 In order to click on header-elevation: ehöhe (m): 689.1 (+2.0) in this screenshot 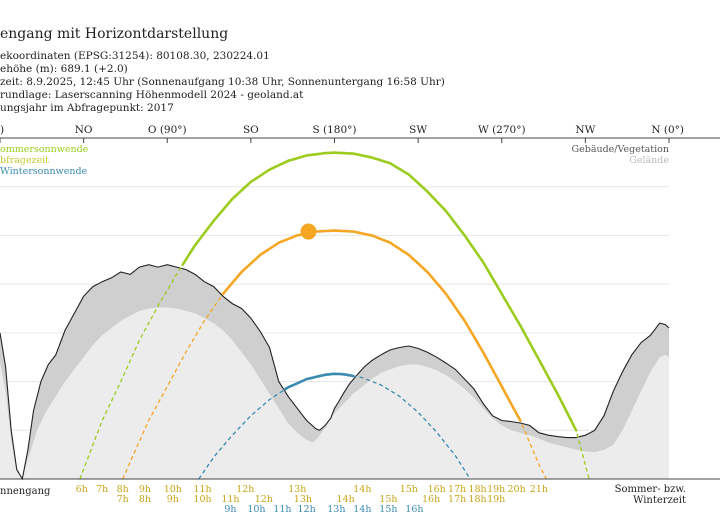, I will do `click(64, 69)`.